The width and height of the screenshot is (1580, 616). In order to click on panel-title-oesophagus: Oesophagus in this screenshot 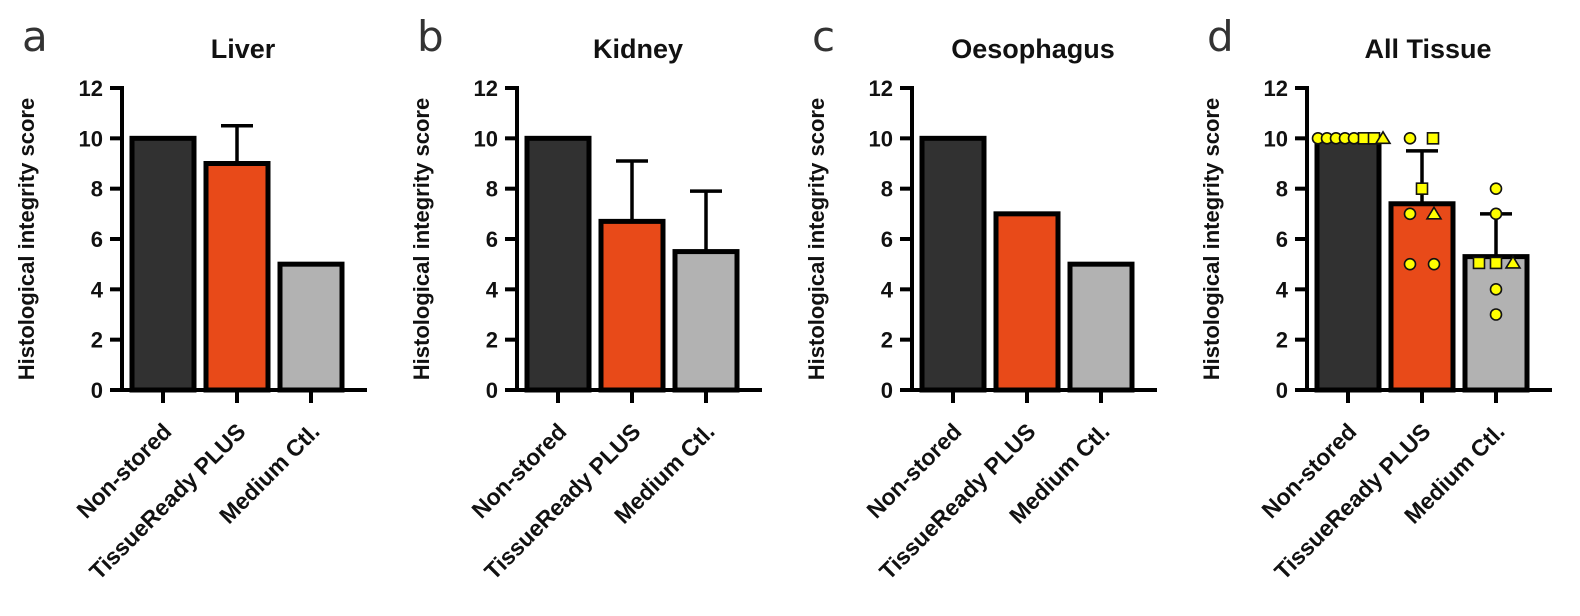, I will do `click(1033, 49)`.